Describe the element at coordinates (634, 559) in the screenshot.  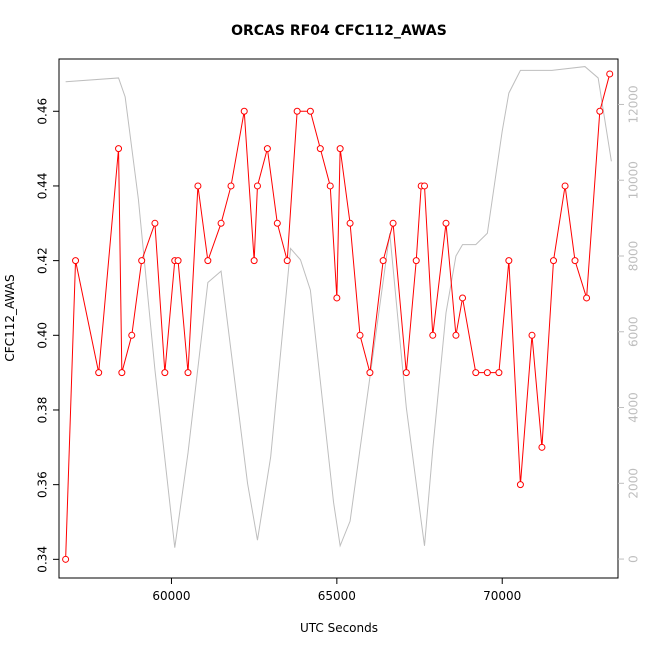
I see `y2-tick-label: 0` at that location.